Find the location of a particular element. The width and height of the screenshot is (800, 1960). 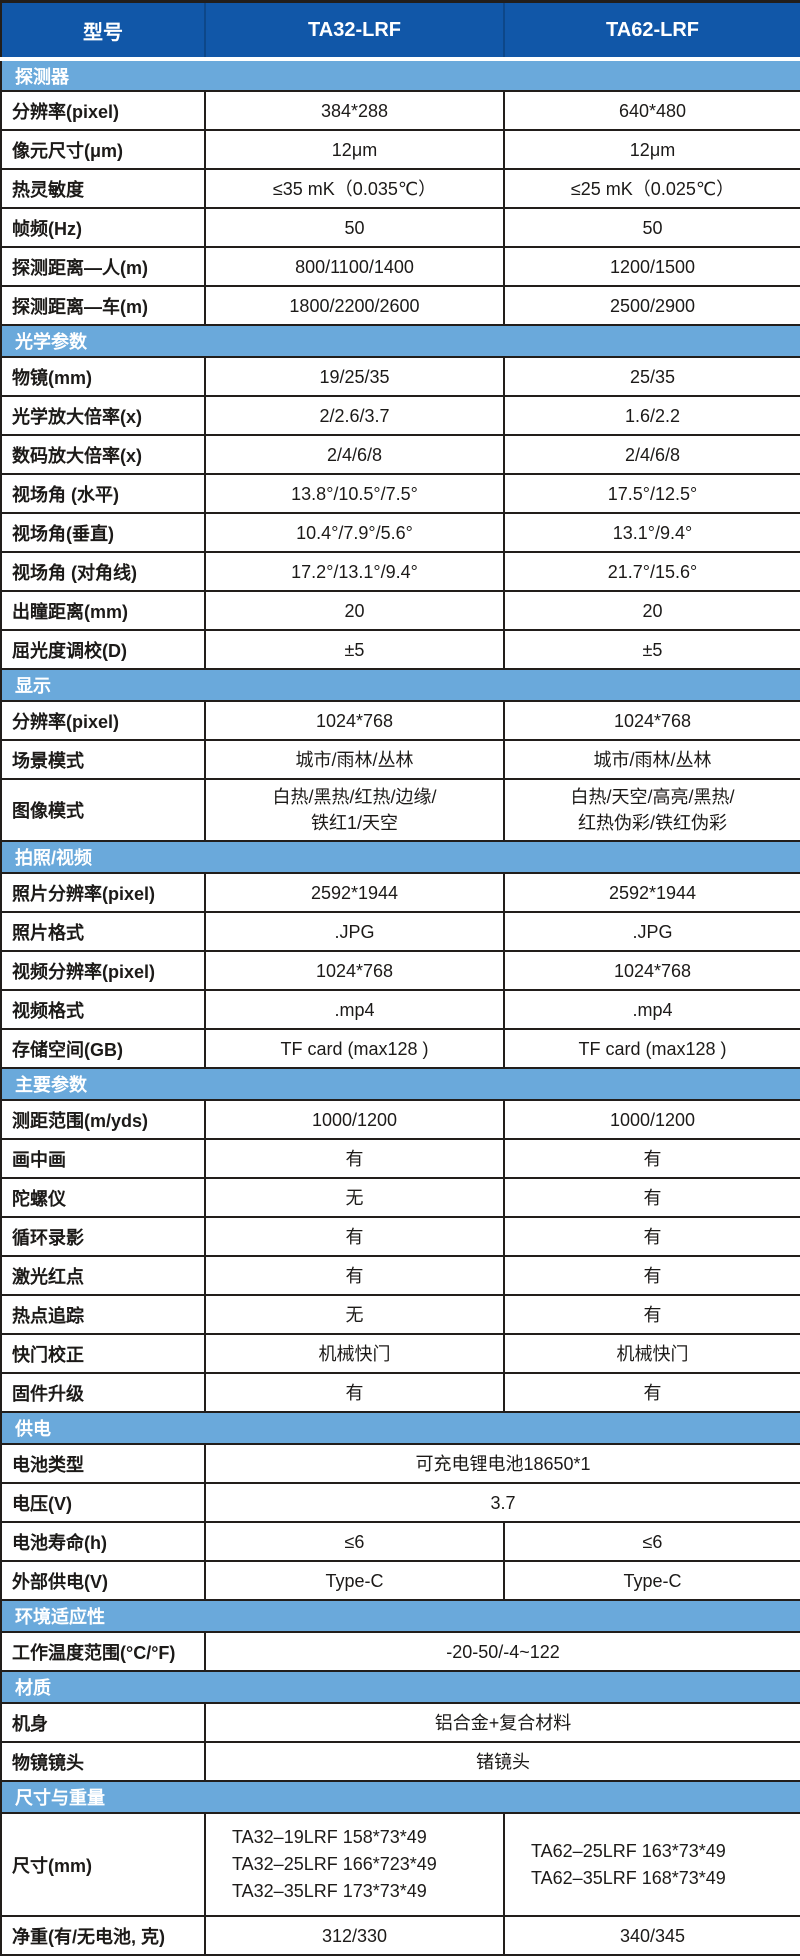

section-row: 尺寸与重量 is located at coordinates (400, 1797).